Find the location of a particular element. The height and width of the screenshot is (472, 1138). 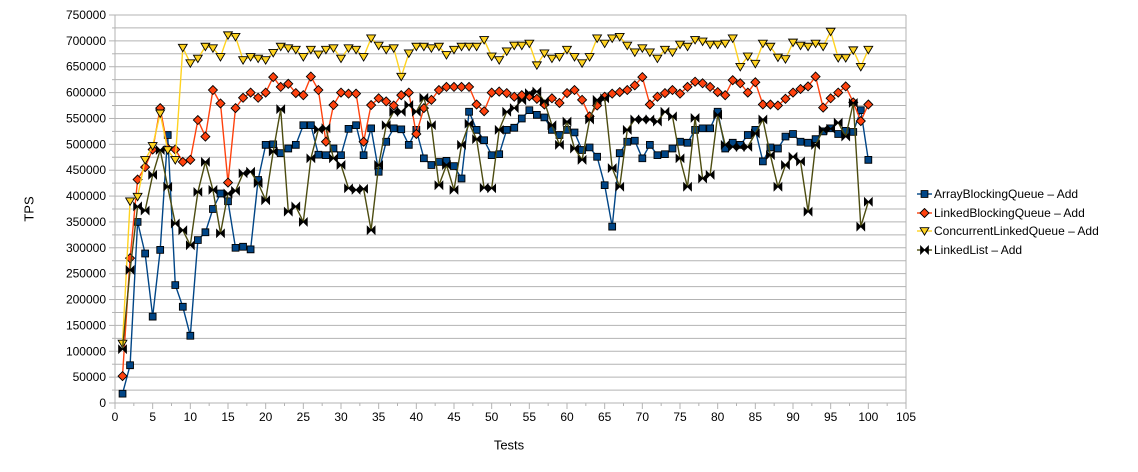

square-icon is located at coordinates (924, 194).